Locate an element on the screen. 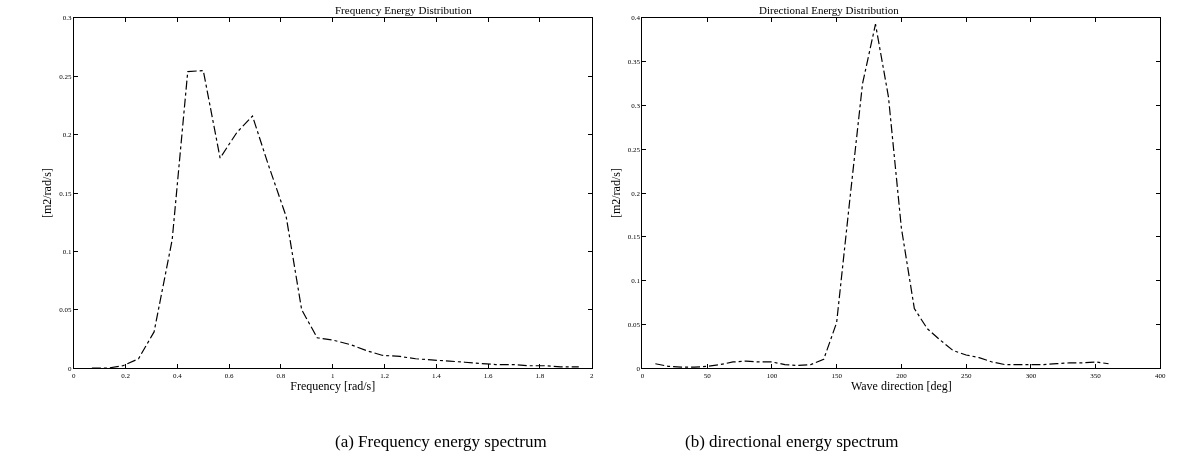  chart-title: Frequency Energy Distribution is located at coordinates (404, 10).